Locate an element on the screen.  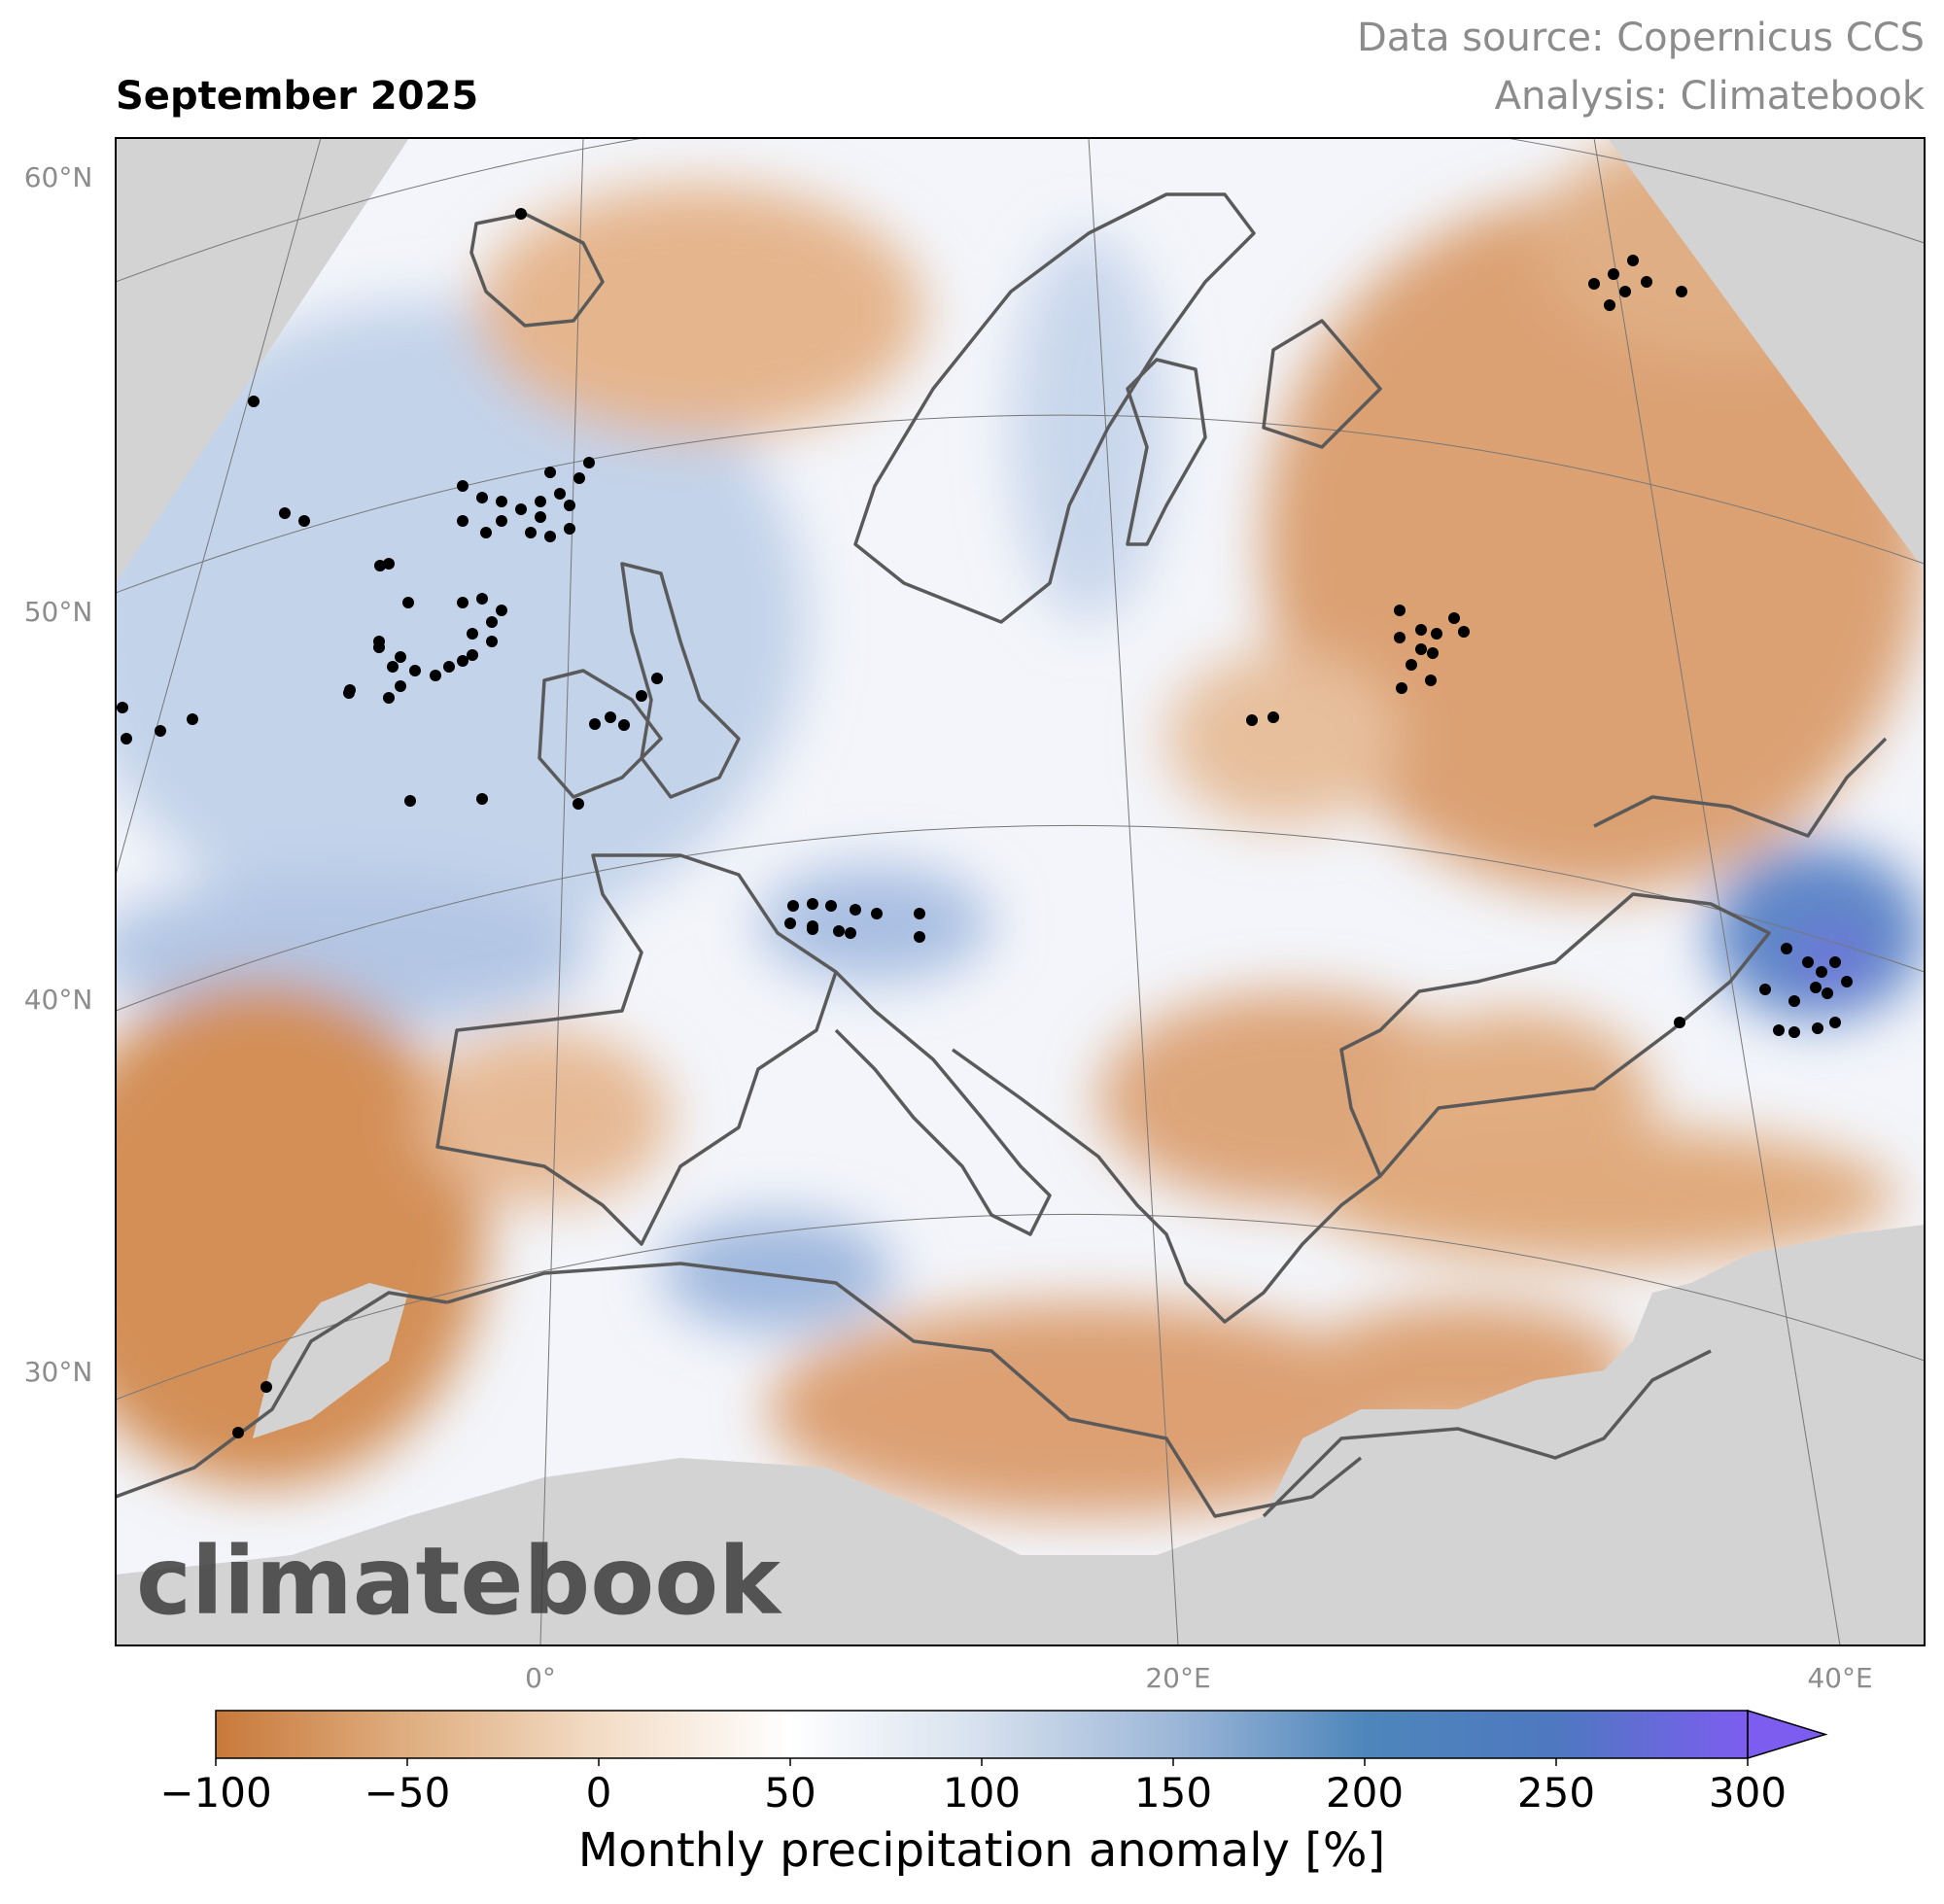
lon-label: 40°E is located at coordinates (1839, 1678).